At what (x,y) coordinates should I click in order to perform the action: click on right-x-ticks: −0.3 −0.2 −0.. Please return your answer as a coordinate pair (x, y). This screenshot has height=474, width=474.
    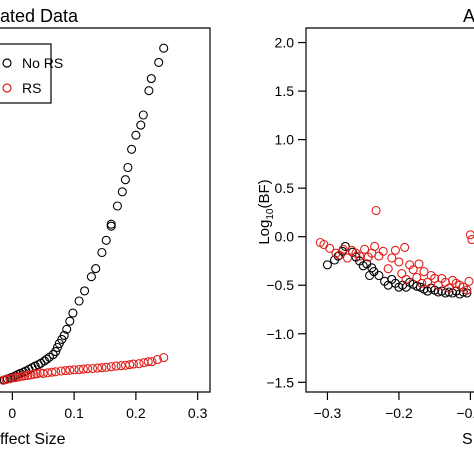
    Looking at the image, I should click on (394, 406).